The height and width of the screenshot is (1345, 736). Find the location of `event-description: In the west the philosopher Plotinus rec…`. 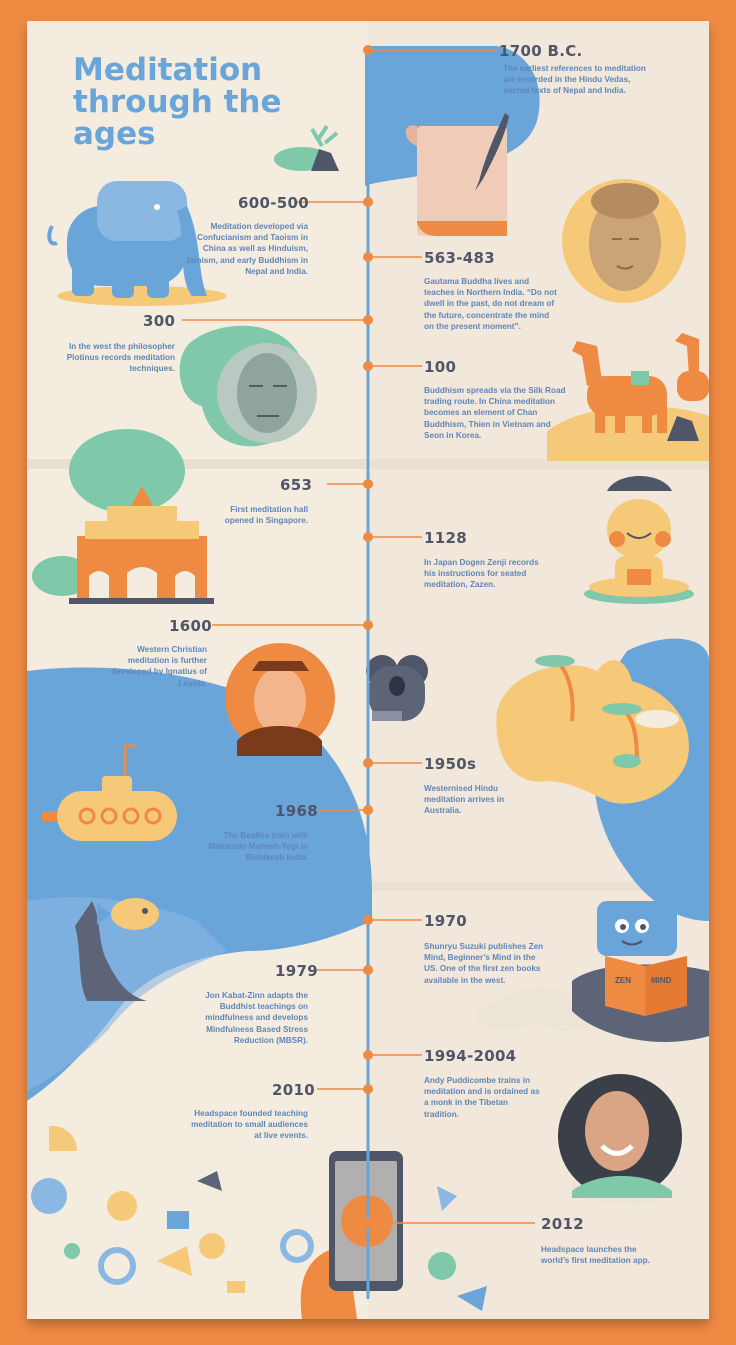

event-description: In the west the philosopher Plotinus rec… is located at coordinates (120, 358).